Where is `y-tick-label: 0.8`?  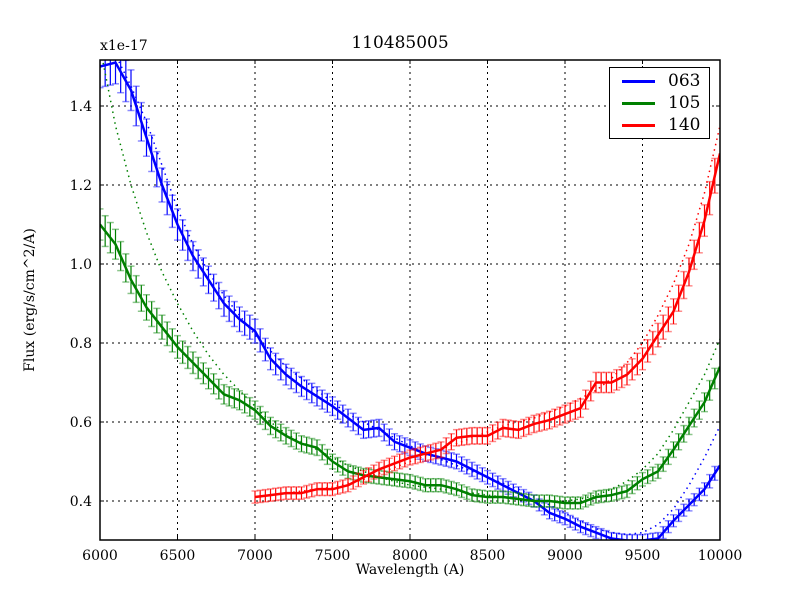
y-tick-label: 0.8 is located at coordinates (81, 344).